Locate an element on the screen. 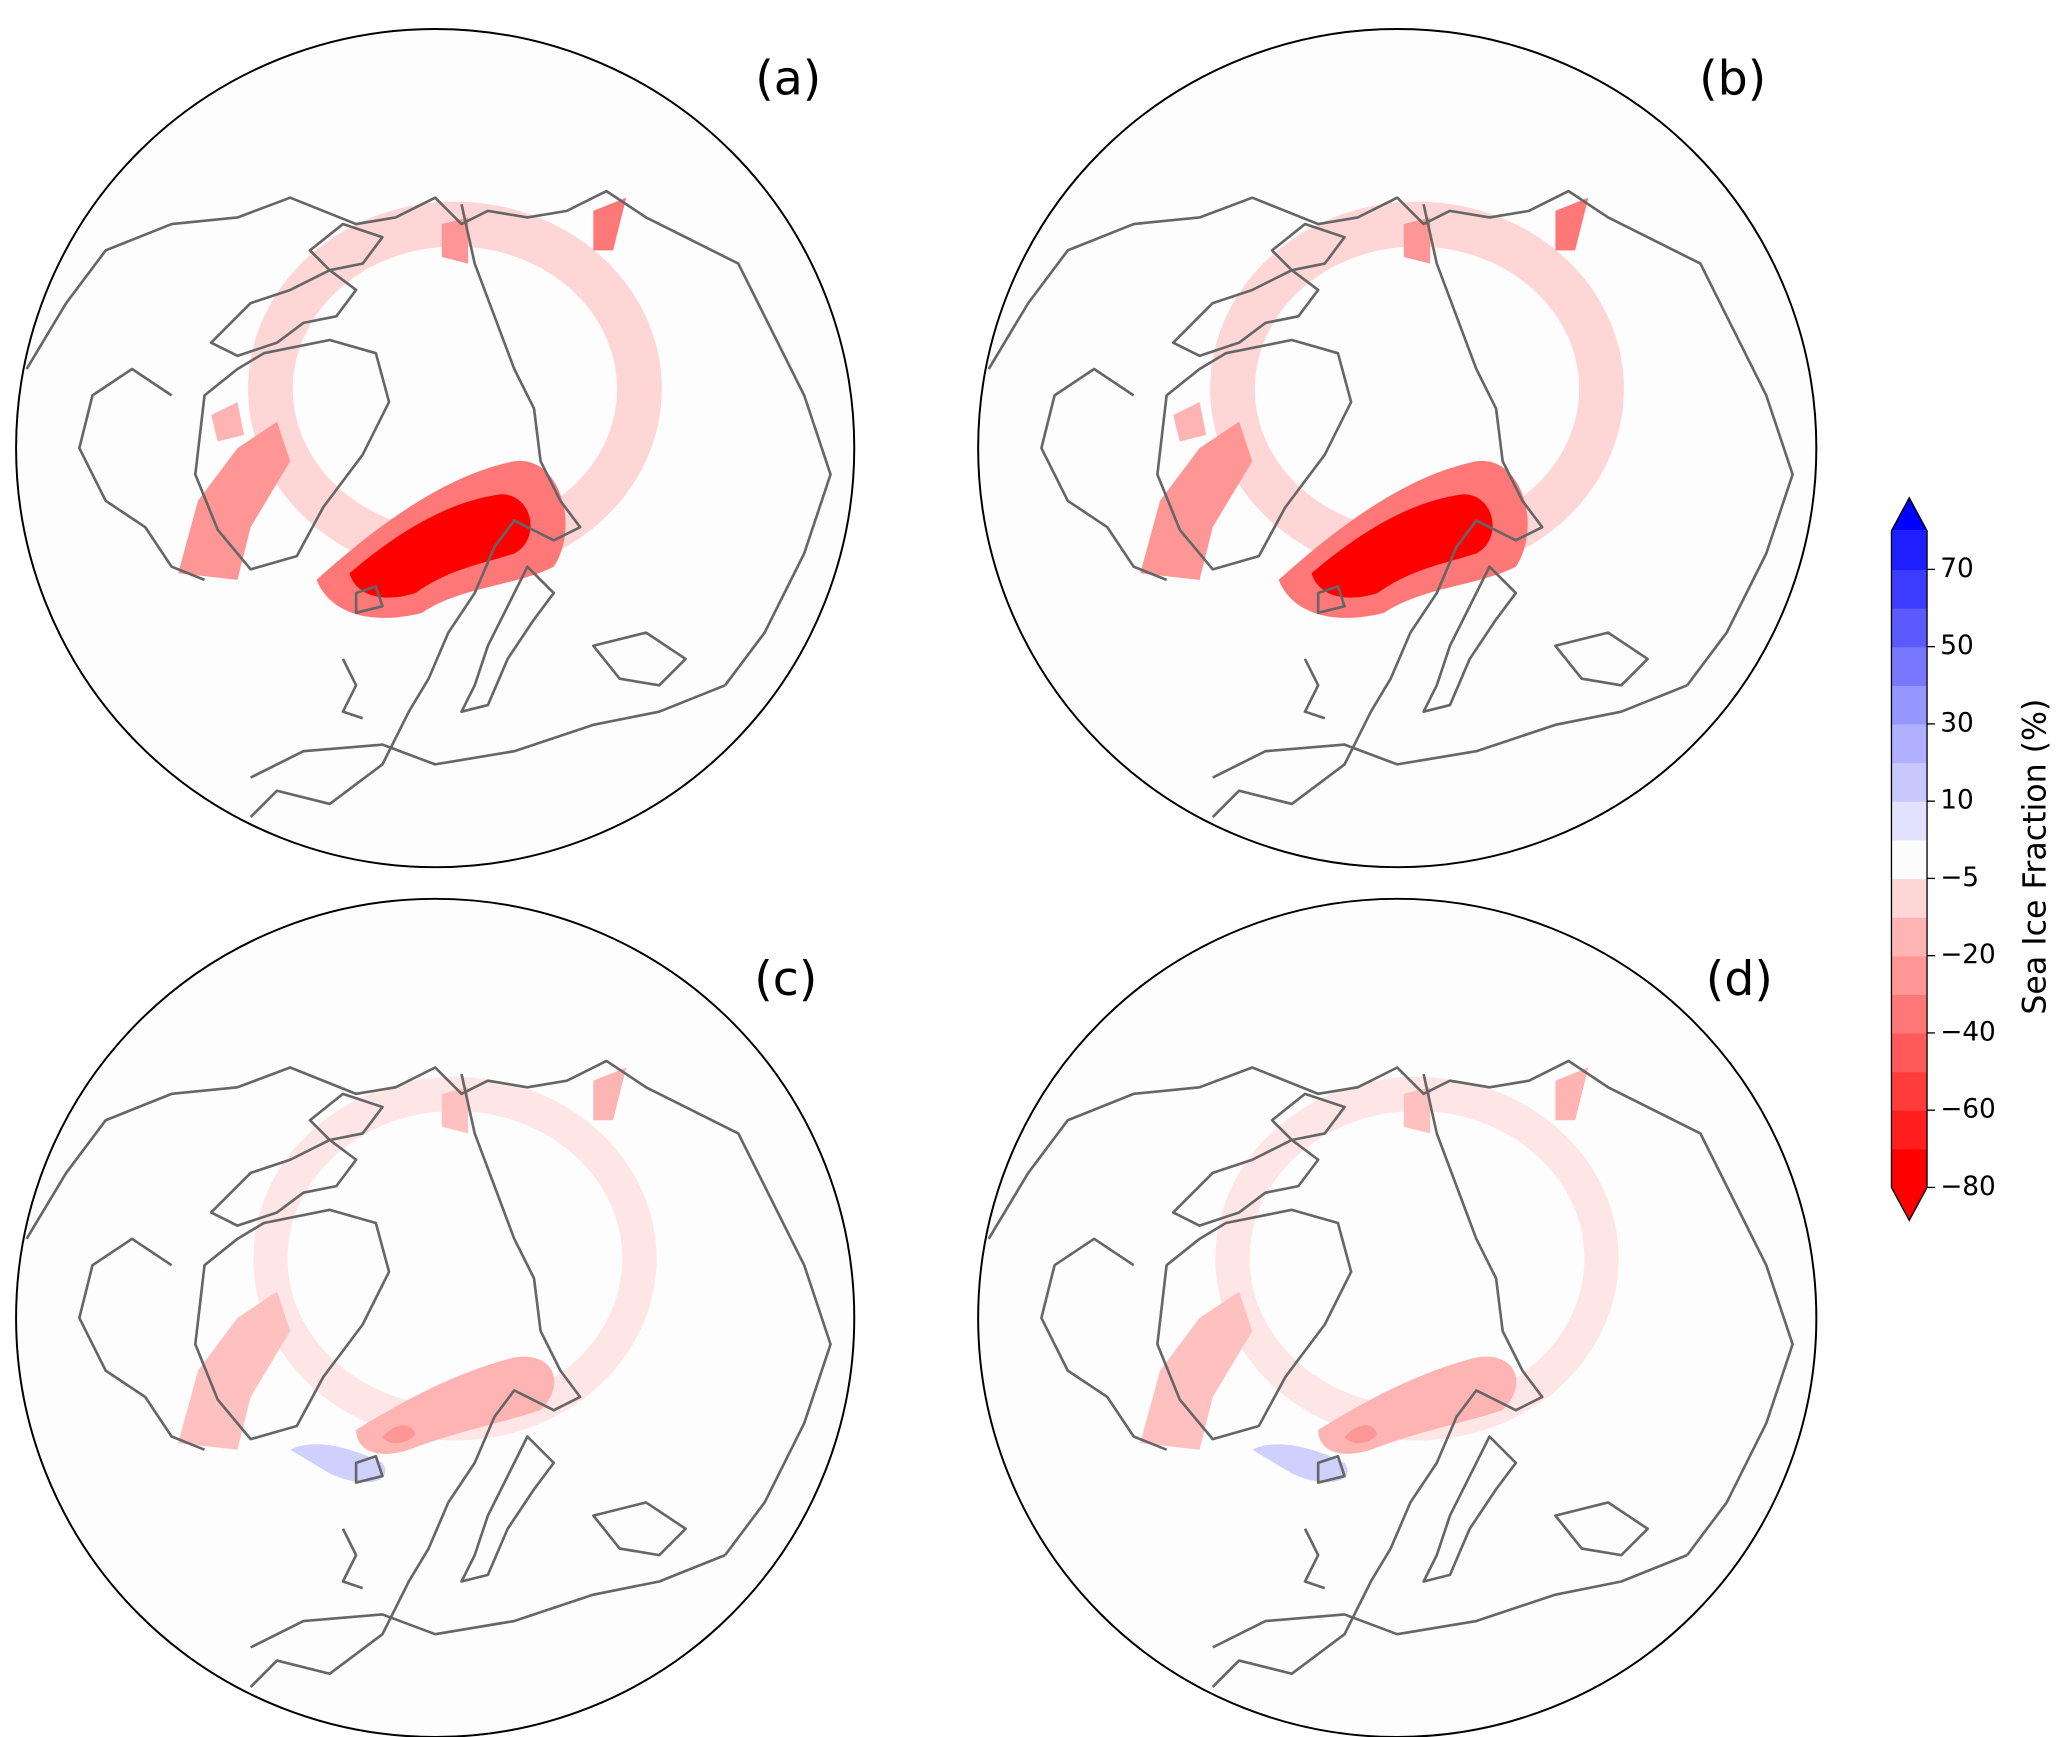  colorbar-tick-label: 50 is located at coordinates (1957, 646).